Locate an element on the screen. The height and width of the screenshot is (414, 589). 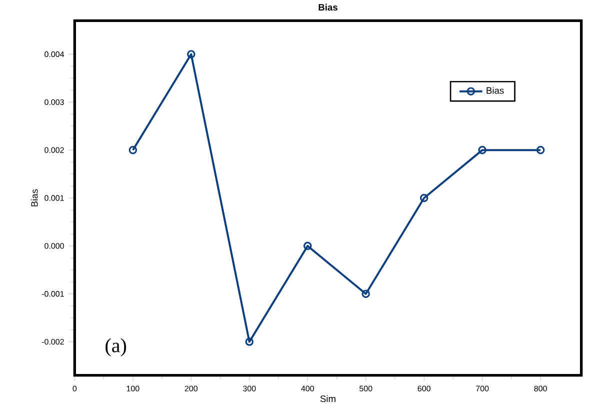
x-tick-label: 300 is located at coordinates (249, 389).